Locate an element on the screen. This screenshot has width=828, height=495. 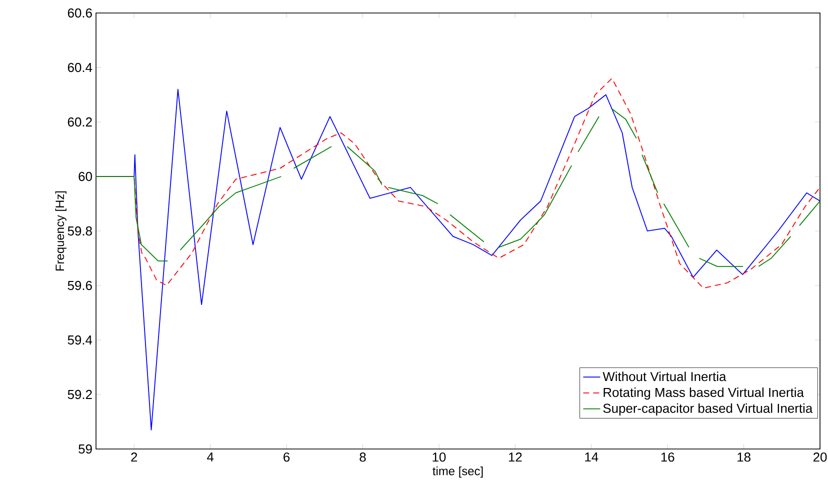
y-tick-label: 60.6 is located at coordinates (80, 13).